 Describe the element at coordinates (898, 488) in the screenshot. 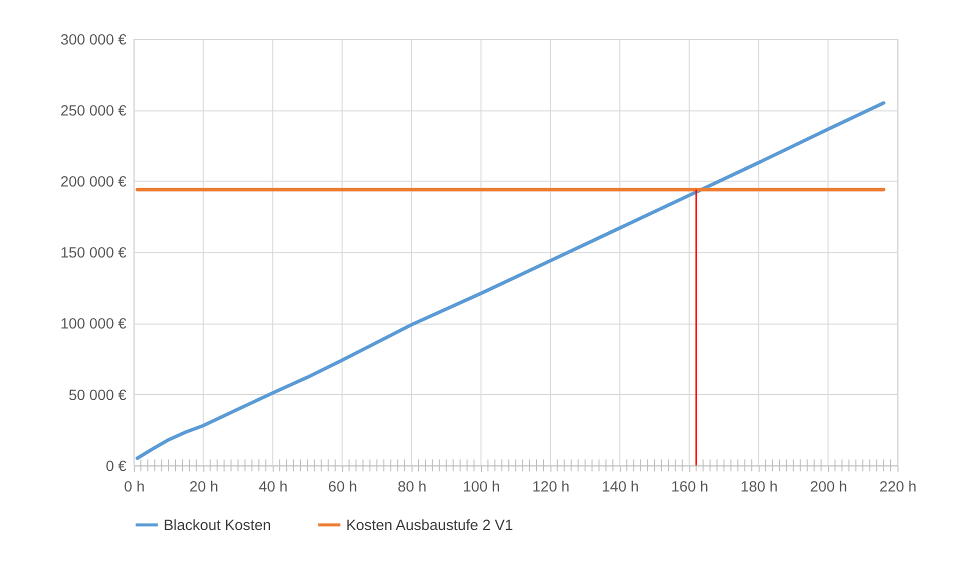

I see `x-tick-label: 220 h` at that location.